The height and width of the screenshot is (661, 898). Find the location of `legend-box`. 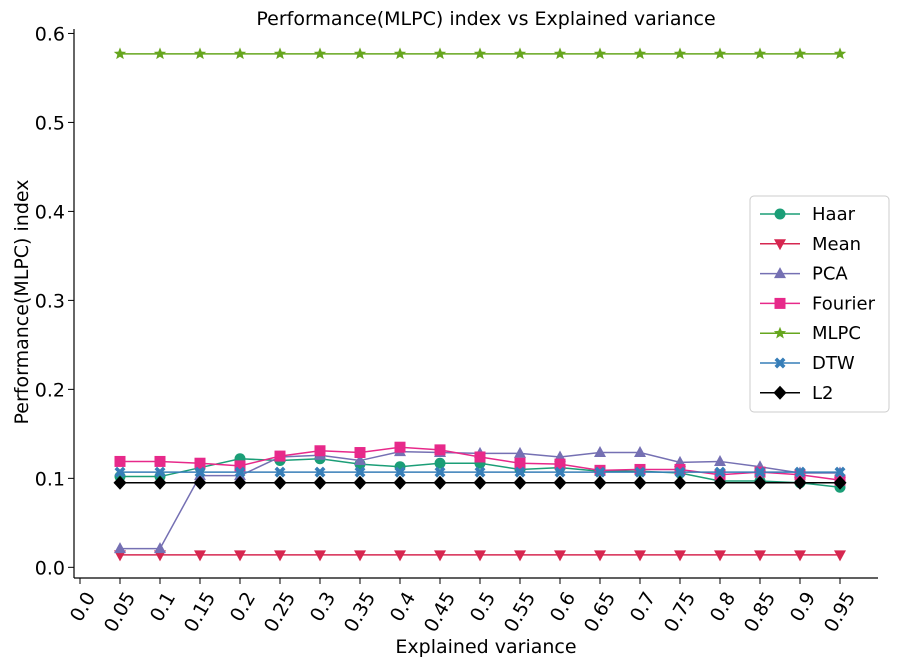

legend-box is located at coordinates (819, 304).